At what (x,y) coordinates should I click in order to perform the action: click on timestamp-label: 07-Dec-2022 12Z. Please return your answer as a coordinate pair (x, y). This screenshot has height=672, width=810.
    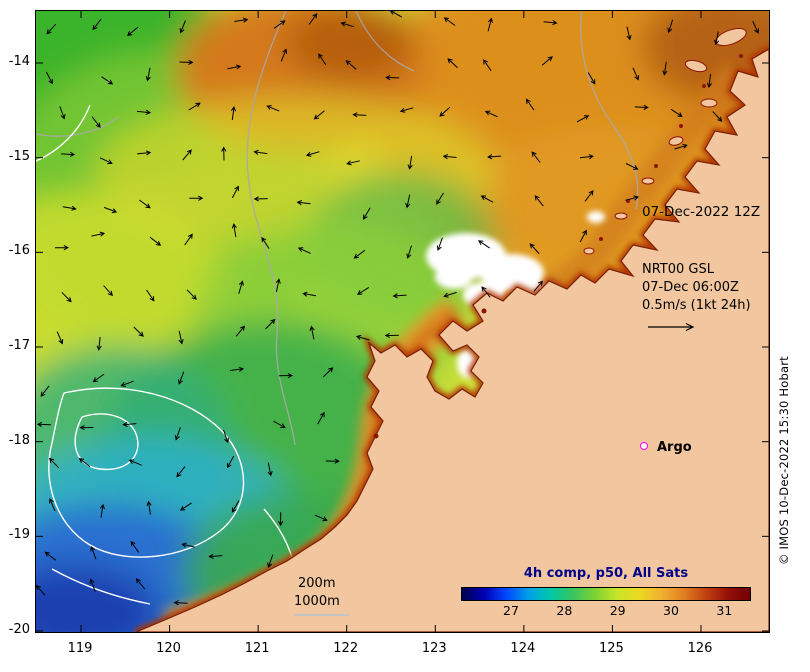
    Looking at the image, I should click on (701, 212).